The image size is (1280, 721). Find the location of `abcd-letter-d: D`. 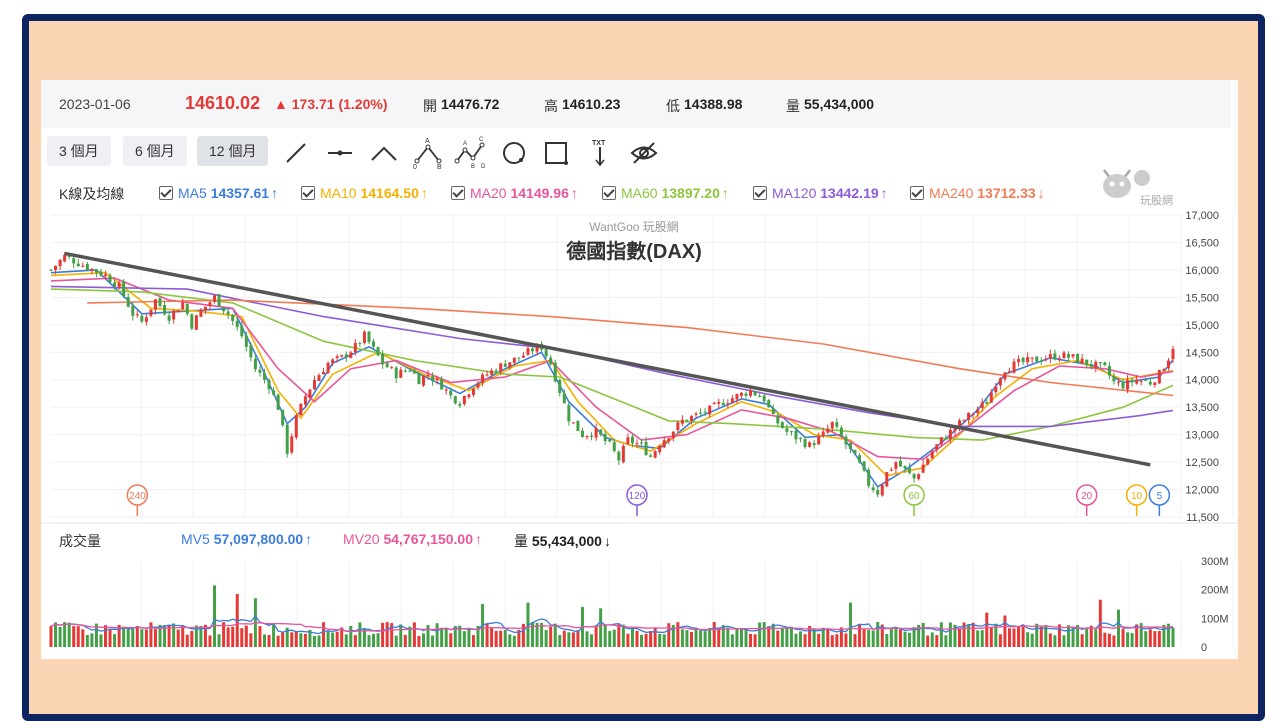

abcd-letter-d: D is located at coordinates (483, 167).